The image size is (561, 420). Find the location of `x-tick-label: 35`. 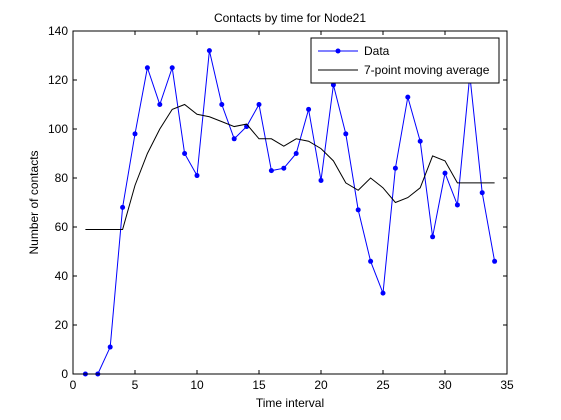

x-tick-label: 35 is located at coordinates (507, 385).